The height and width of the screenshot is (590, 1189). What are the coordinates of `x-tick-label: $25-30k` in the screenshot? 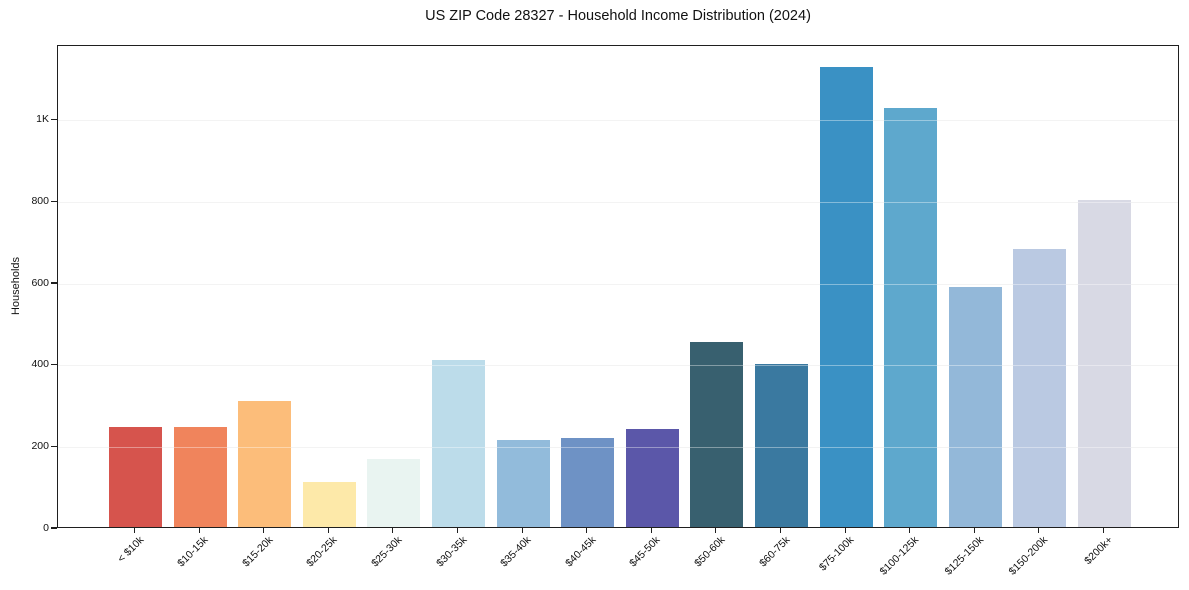 It's located at (387, 552).